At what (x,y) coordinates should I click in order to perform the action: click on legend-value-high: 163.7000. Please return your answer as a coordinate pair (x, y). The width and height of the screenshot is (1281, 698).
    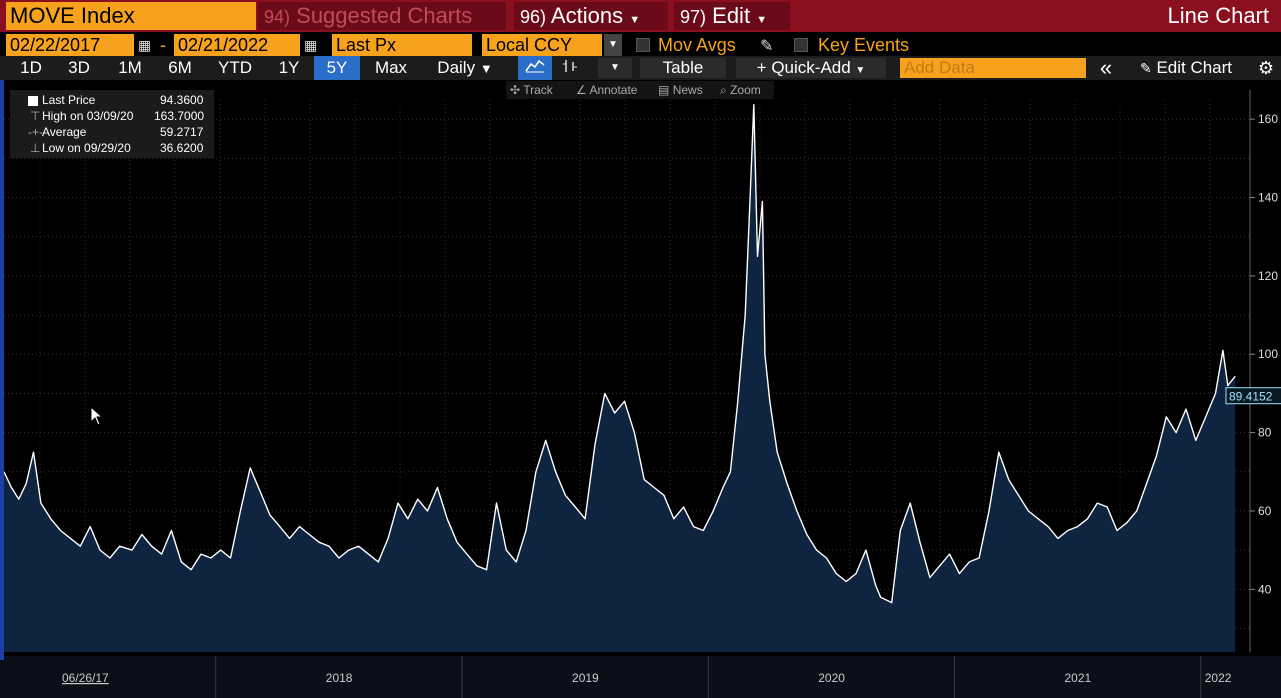
    Looking at the image, I should click on (179, 116).